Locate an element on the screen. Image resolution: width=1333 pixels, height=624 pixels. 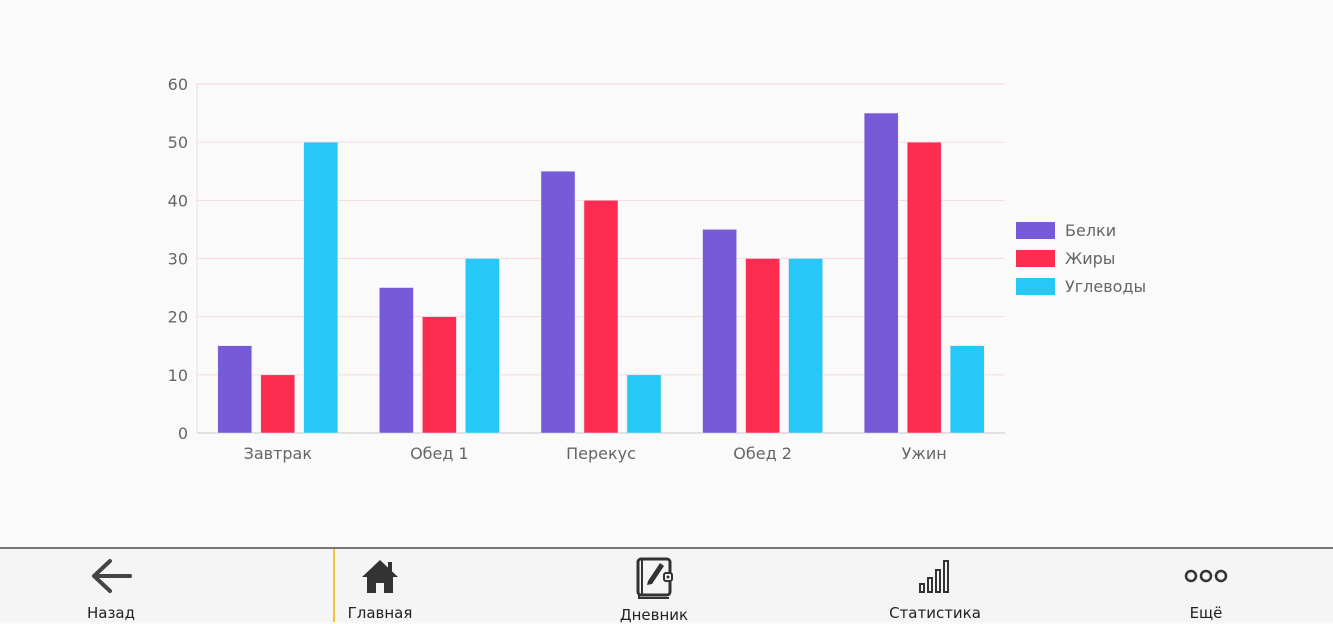
nav-stats-button: Статистика is located at coordinates (935, 585).